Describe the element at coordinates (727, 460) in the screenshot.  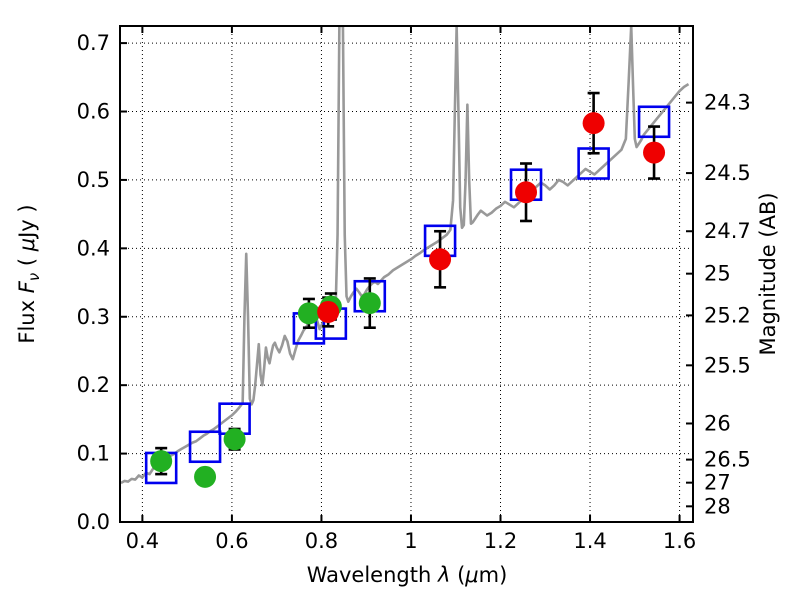
I see `right-y-tick-label: 26.5` at that location.